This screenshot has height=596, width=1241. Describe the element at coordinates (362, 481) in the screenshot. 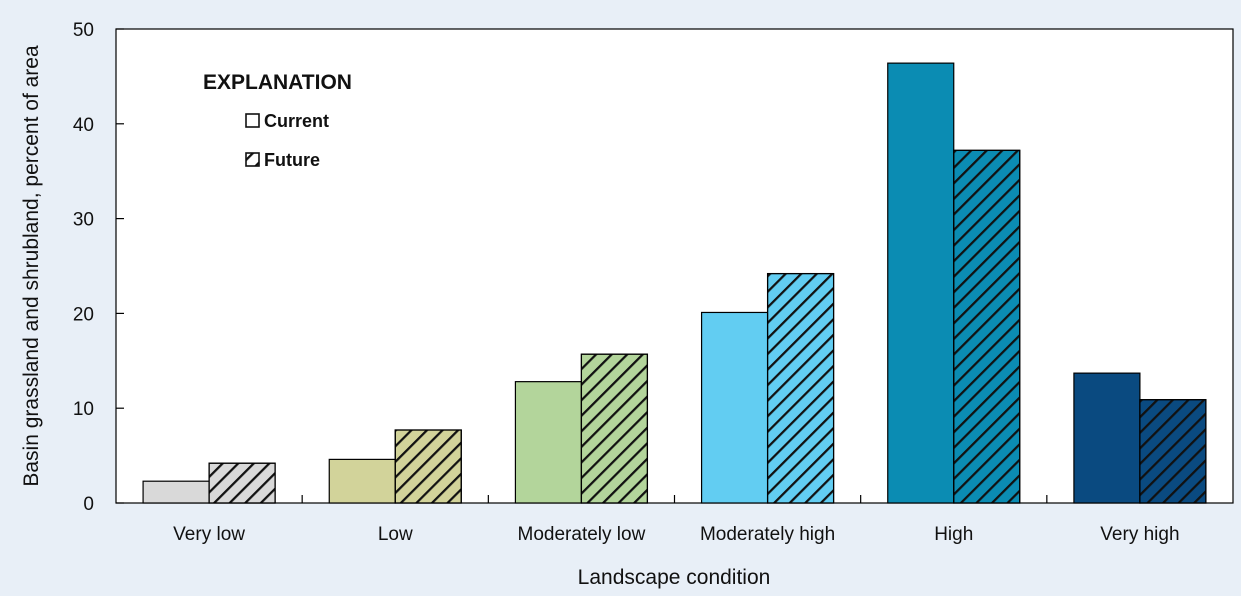

I see `bar-current-low` at that location.